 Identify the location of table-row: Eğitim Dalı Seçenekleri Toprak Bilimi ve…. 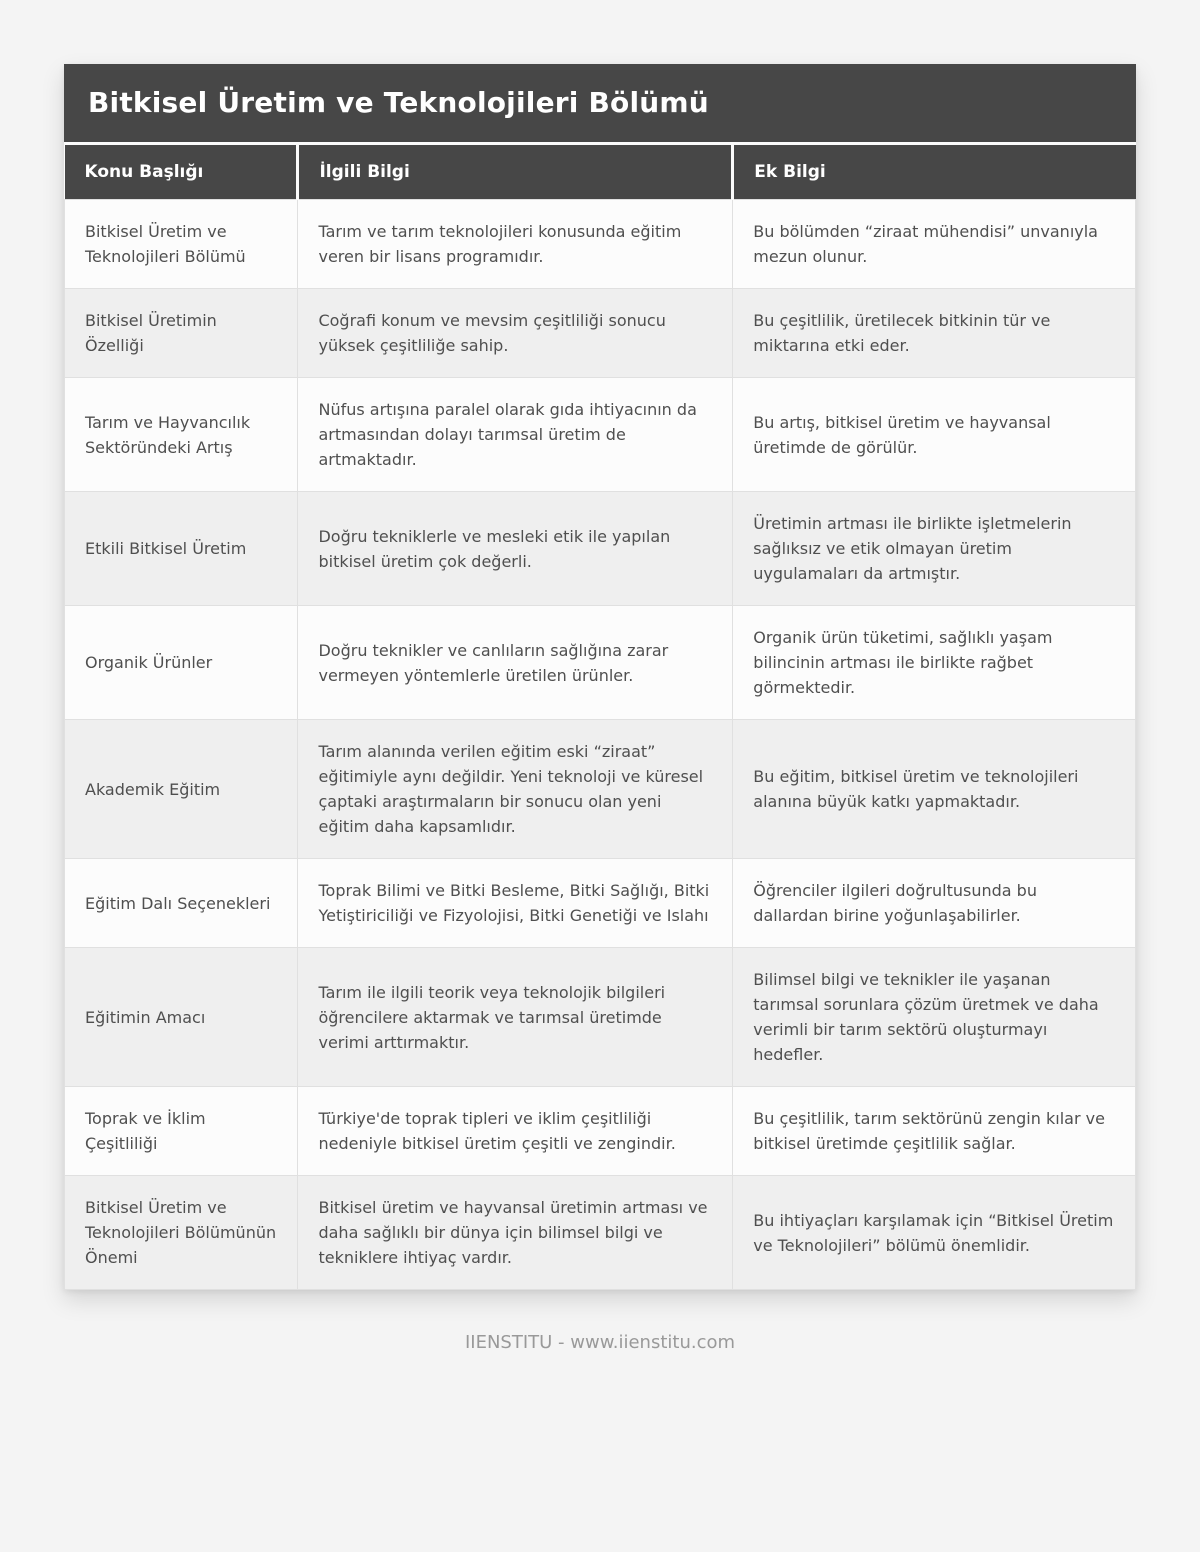
(599, 903).